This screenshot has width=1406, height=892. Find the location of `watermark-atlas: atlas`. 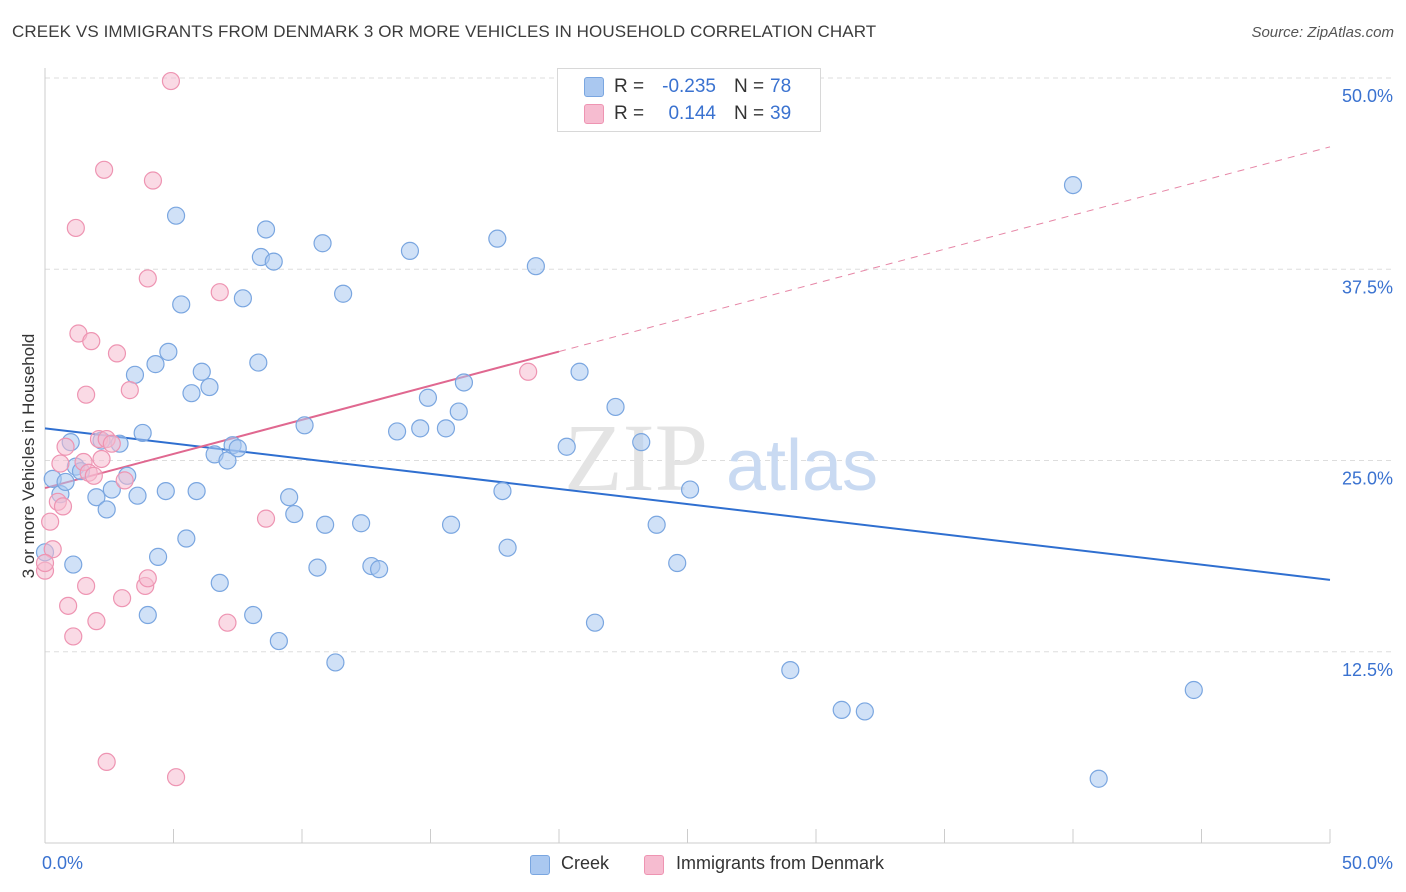

watermark-atlas: atlas is located at coordinates (802, 466).